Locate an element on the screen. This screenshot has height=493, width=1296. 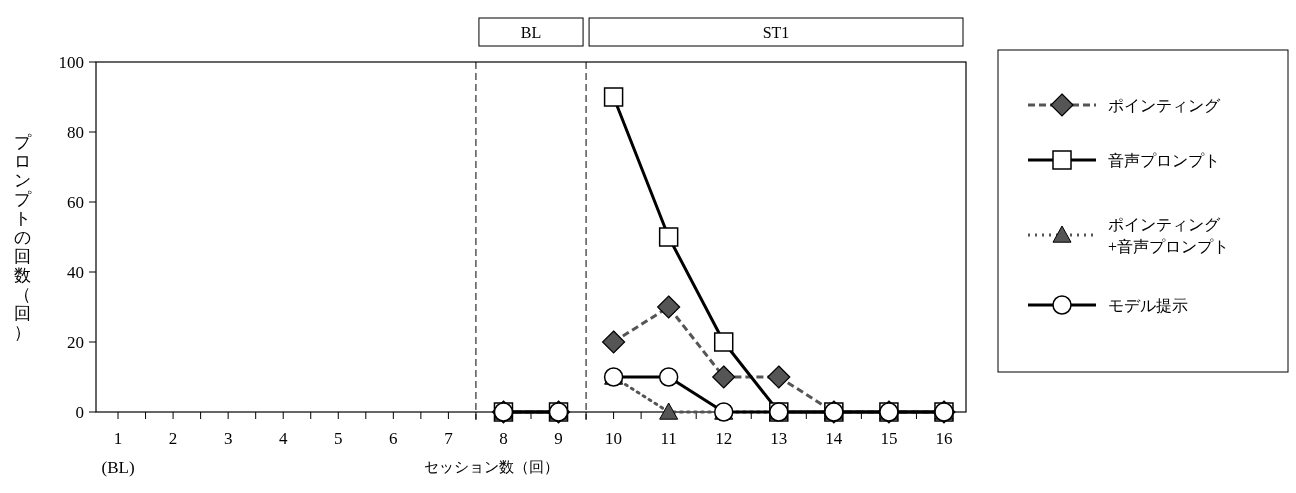
text: プロンプトの回数（回） is located at coordinates (22, 237).